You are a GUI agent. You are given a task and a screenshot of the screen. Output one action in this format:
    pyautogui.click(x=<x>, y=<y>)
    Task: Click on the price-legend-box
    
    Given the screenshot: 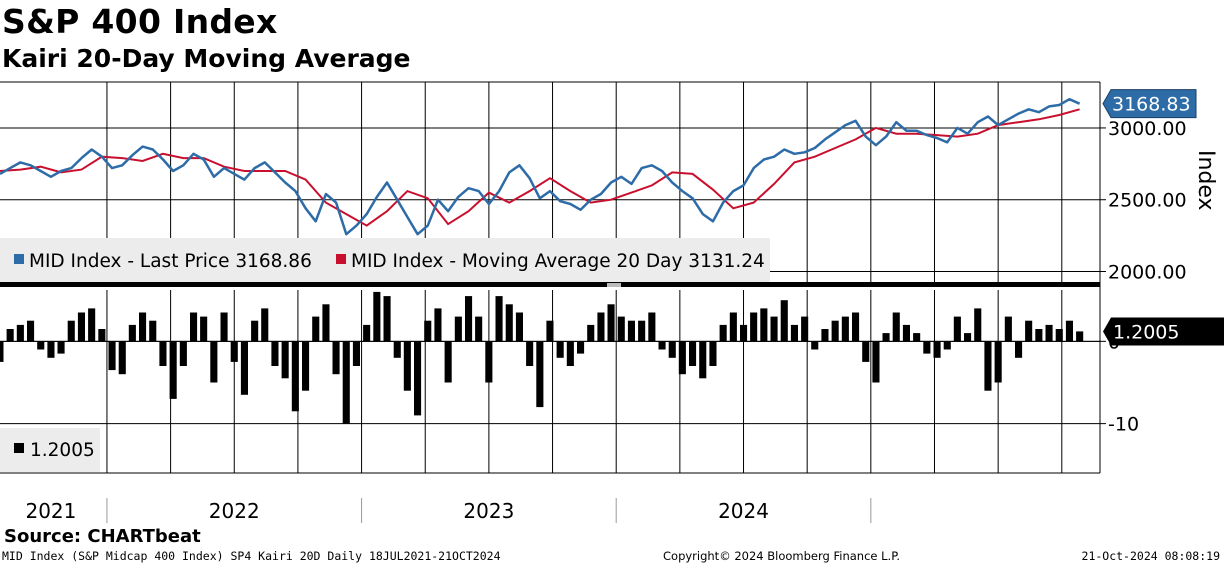 What is the action you would take?
    pyautogui.click(x=385, y=260)
    